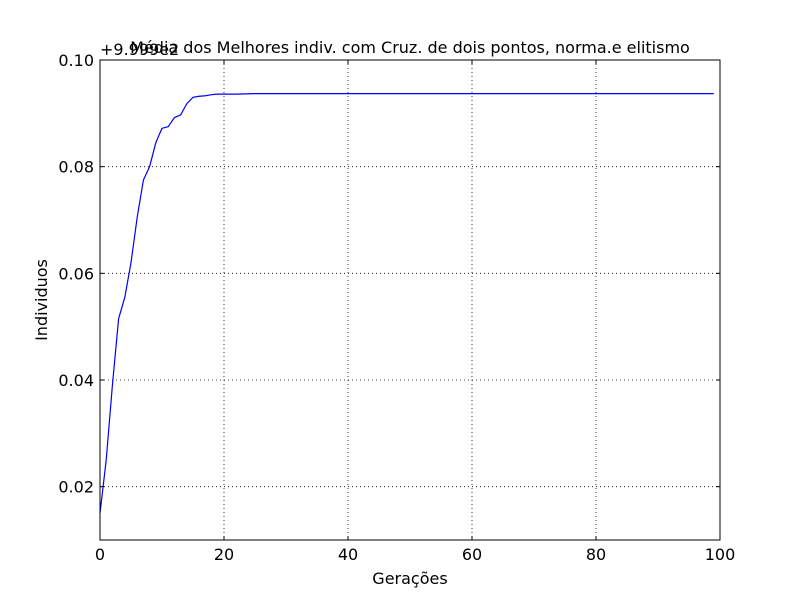  I want to click on y-tick-label: 0.08, so click(76, 167).